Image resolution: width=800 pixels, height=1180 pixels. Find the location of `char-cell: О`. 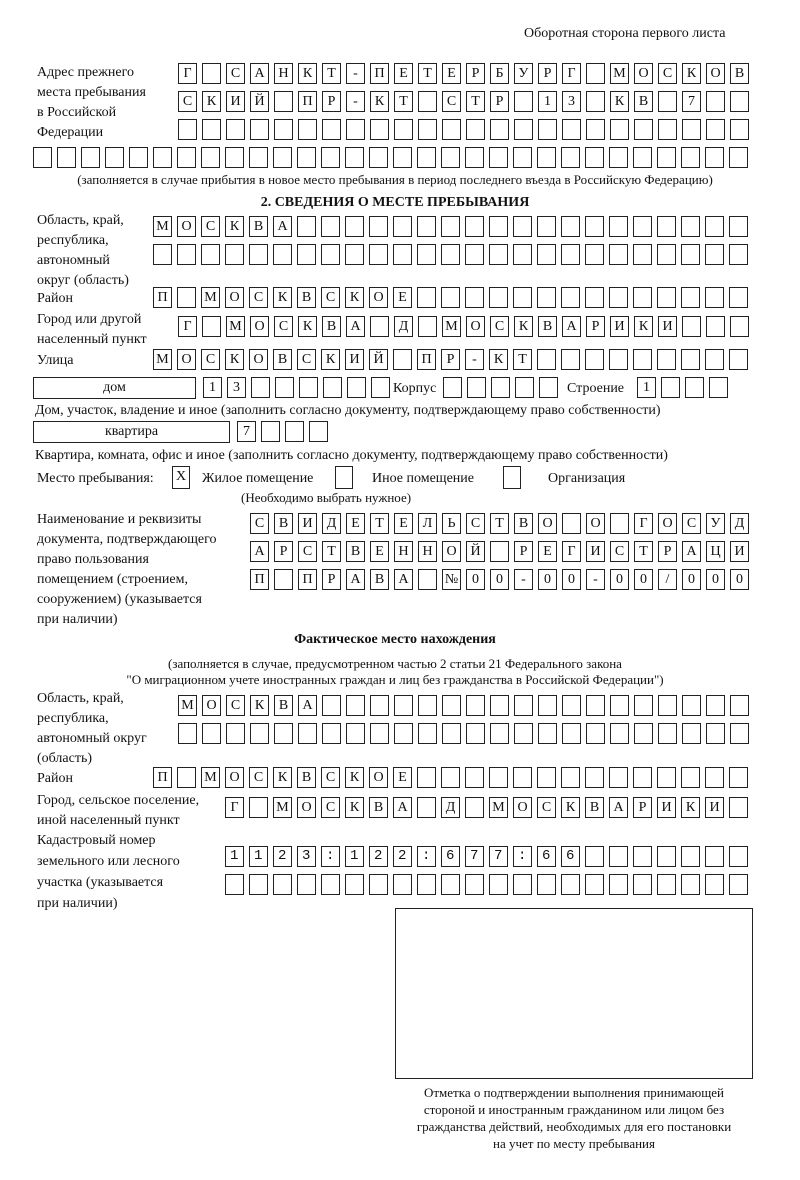

char-cell: О is located at coordinates (475, 326).